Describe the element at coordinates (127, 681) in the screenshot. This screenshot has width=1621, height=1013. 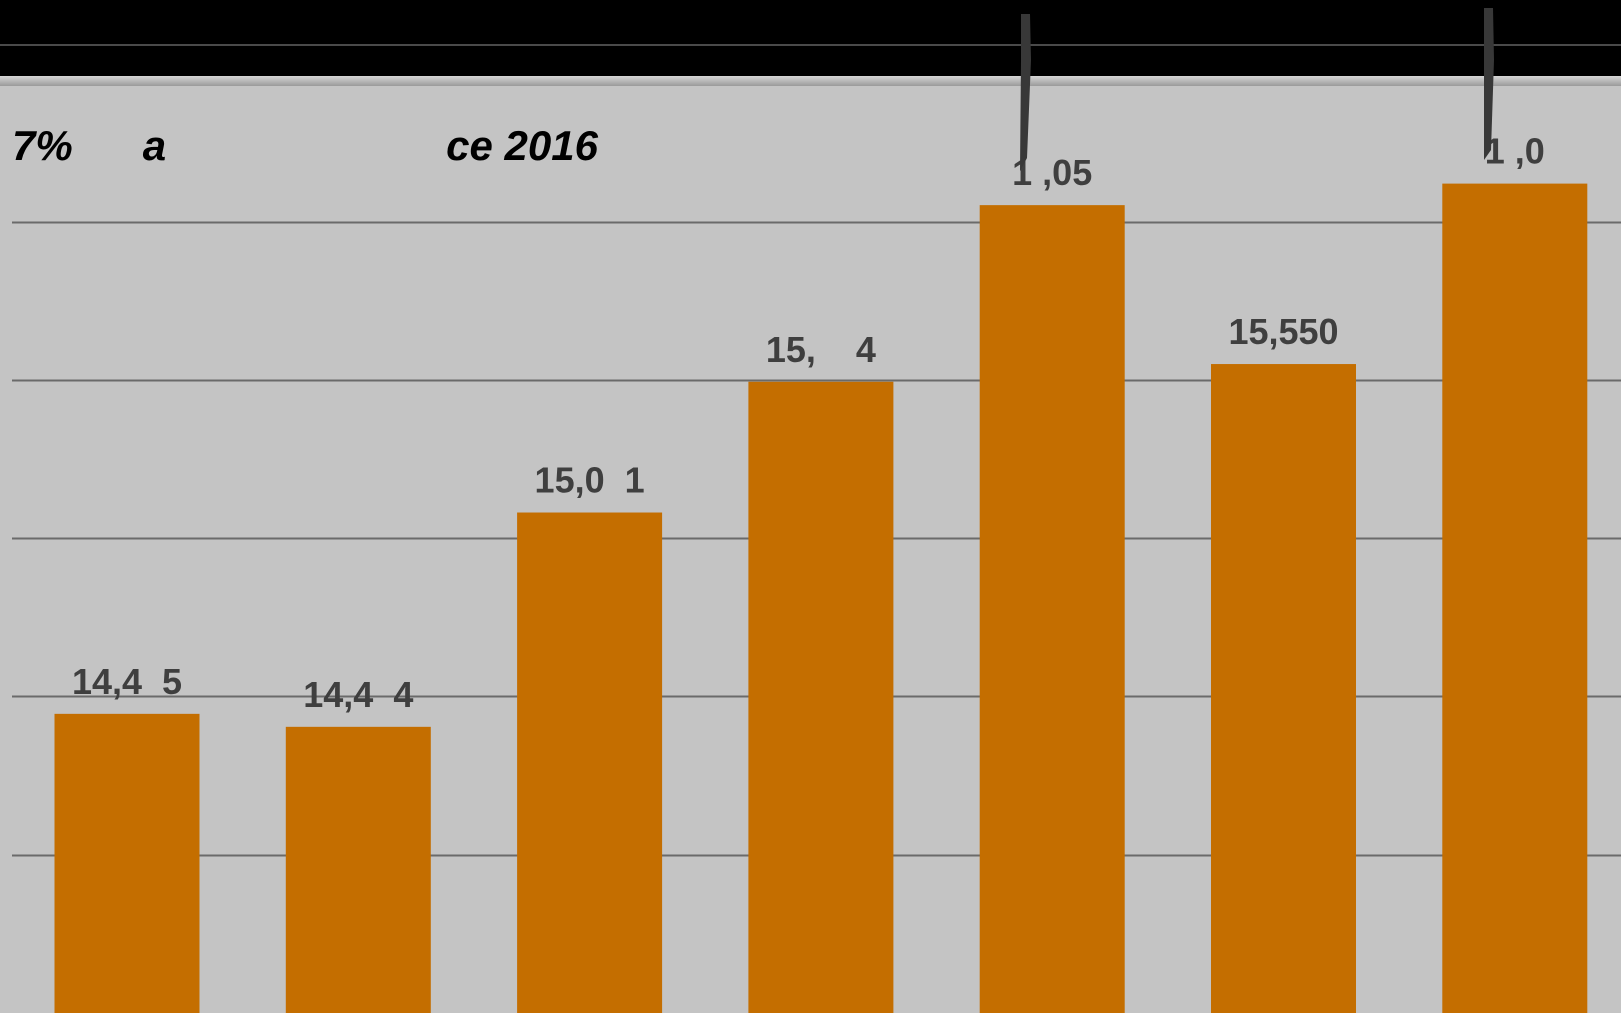
I see `data-label-1: 14,4 5` at that location.